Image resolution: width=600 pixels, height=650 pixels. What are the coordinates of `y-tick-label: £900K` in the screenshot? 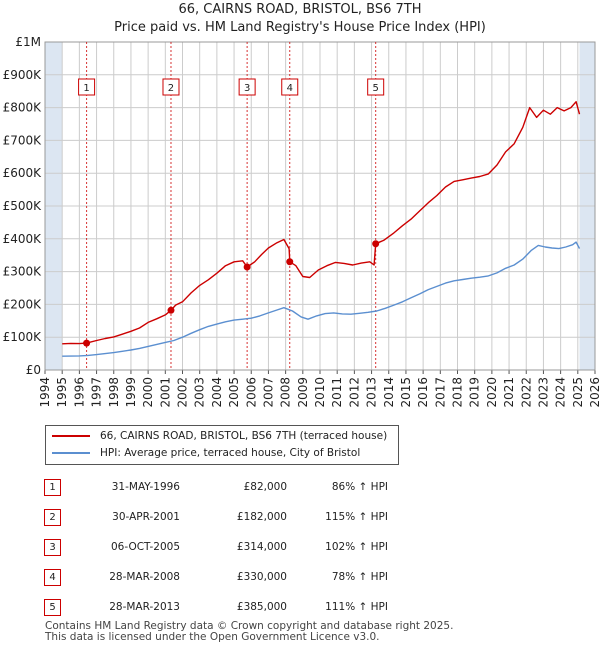 It's located at (23, 75).